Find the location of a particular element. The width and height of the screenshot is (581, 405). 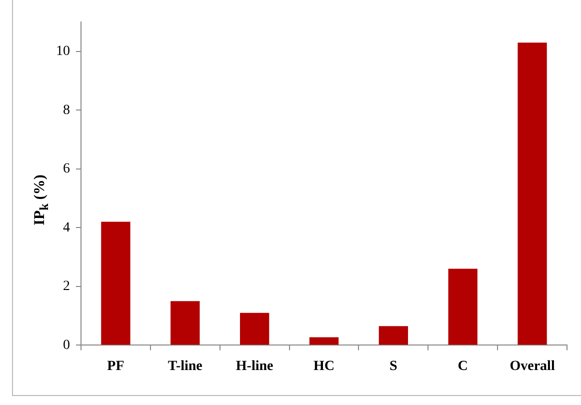

y-tick-label: 8 is located at coordinates (66, 110).